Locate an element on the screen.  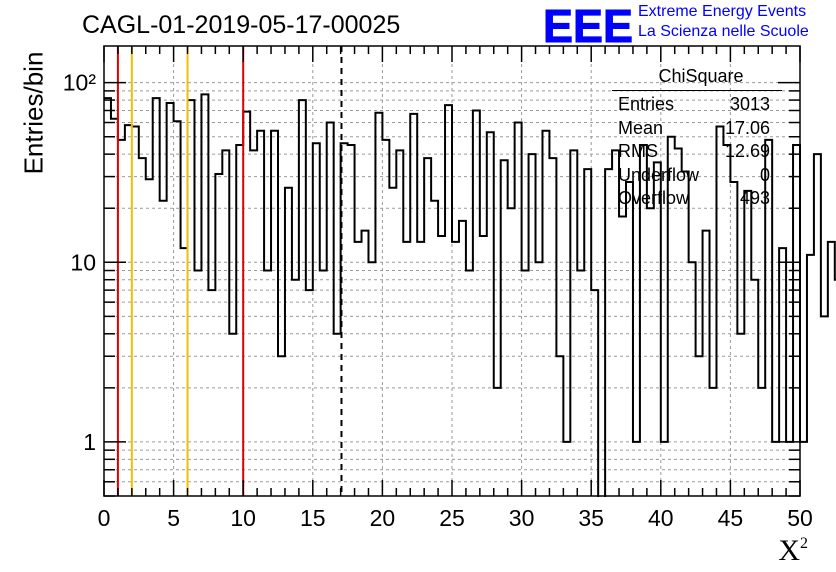
stats-label: Entries is located at coordinates (646, 104).